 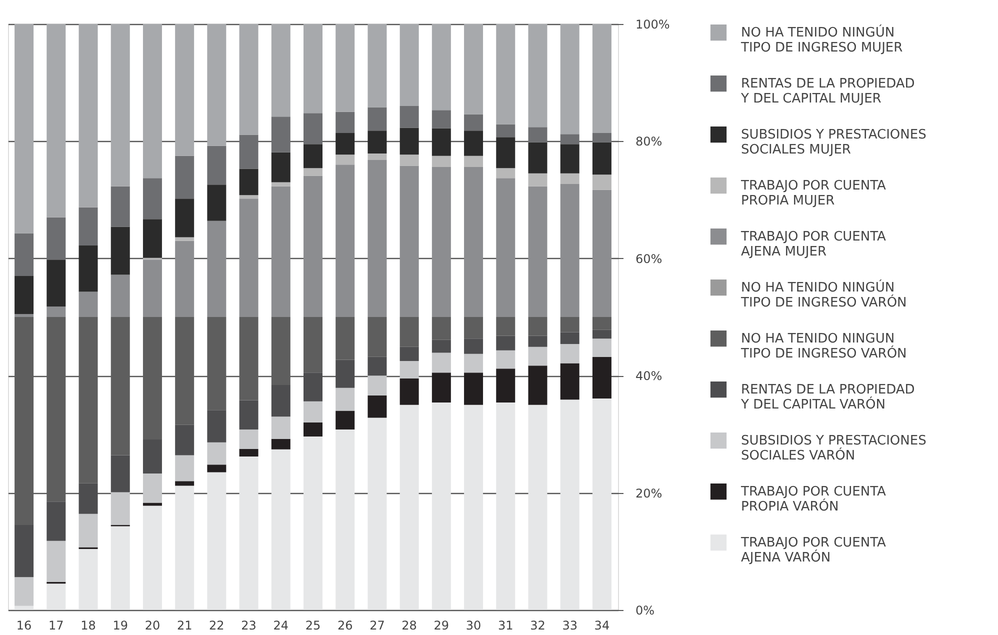 What do you see at coordinates (24, 625) in the screenshot?
I see `x-tick-label: 16` at bounding box center [24, 625].